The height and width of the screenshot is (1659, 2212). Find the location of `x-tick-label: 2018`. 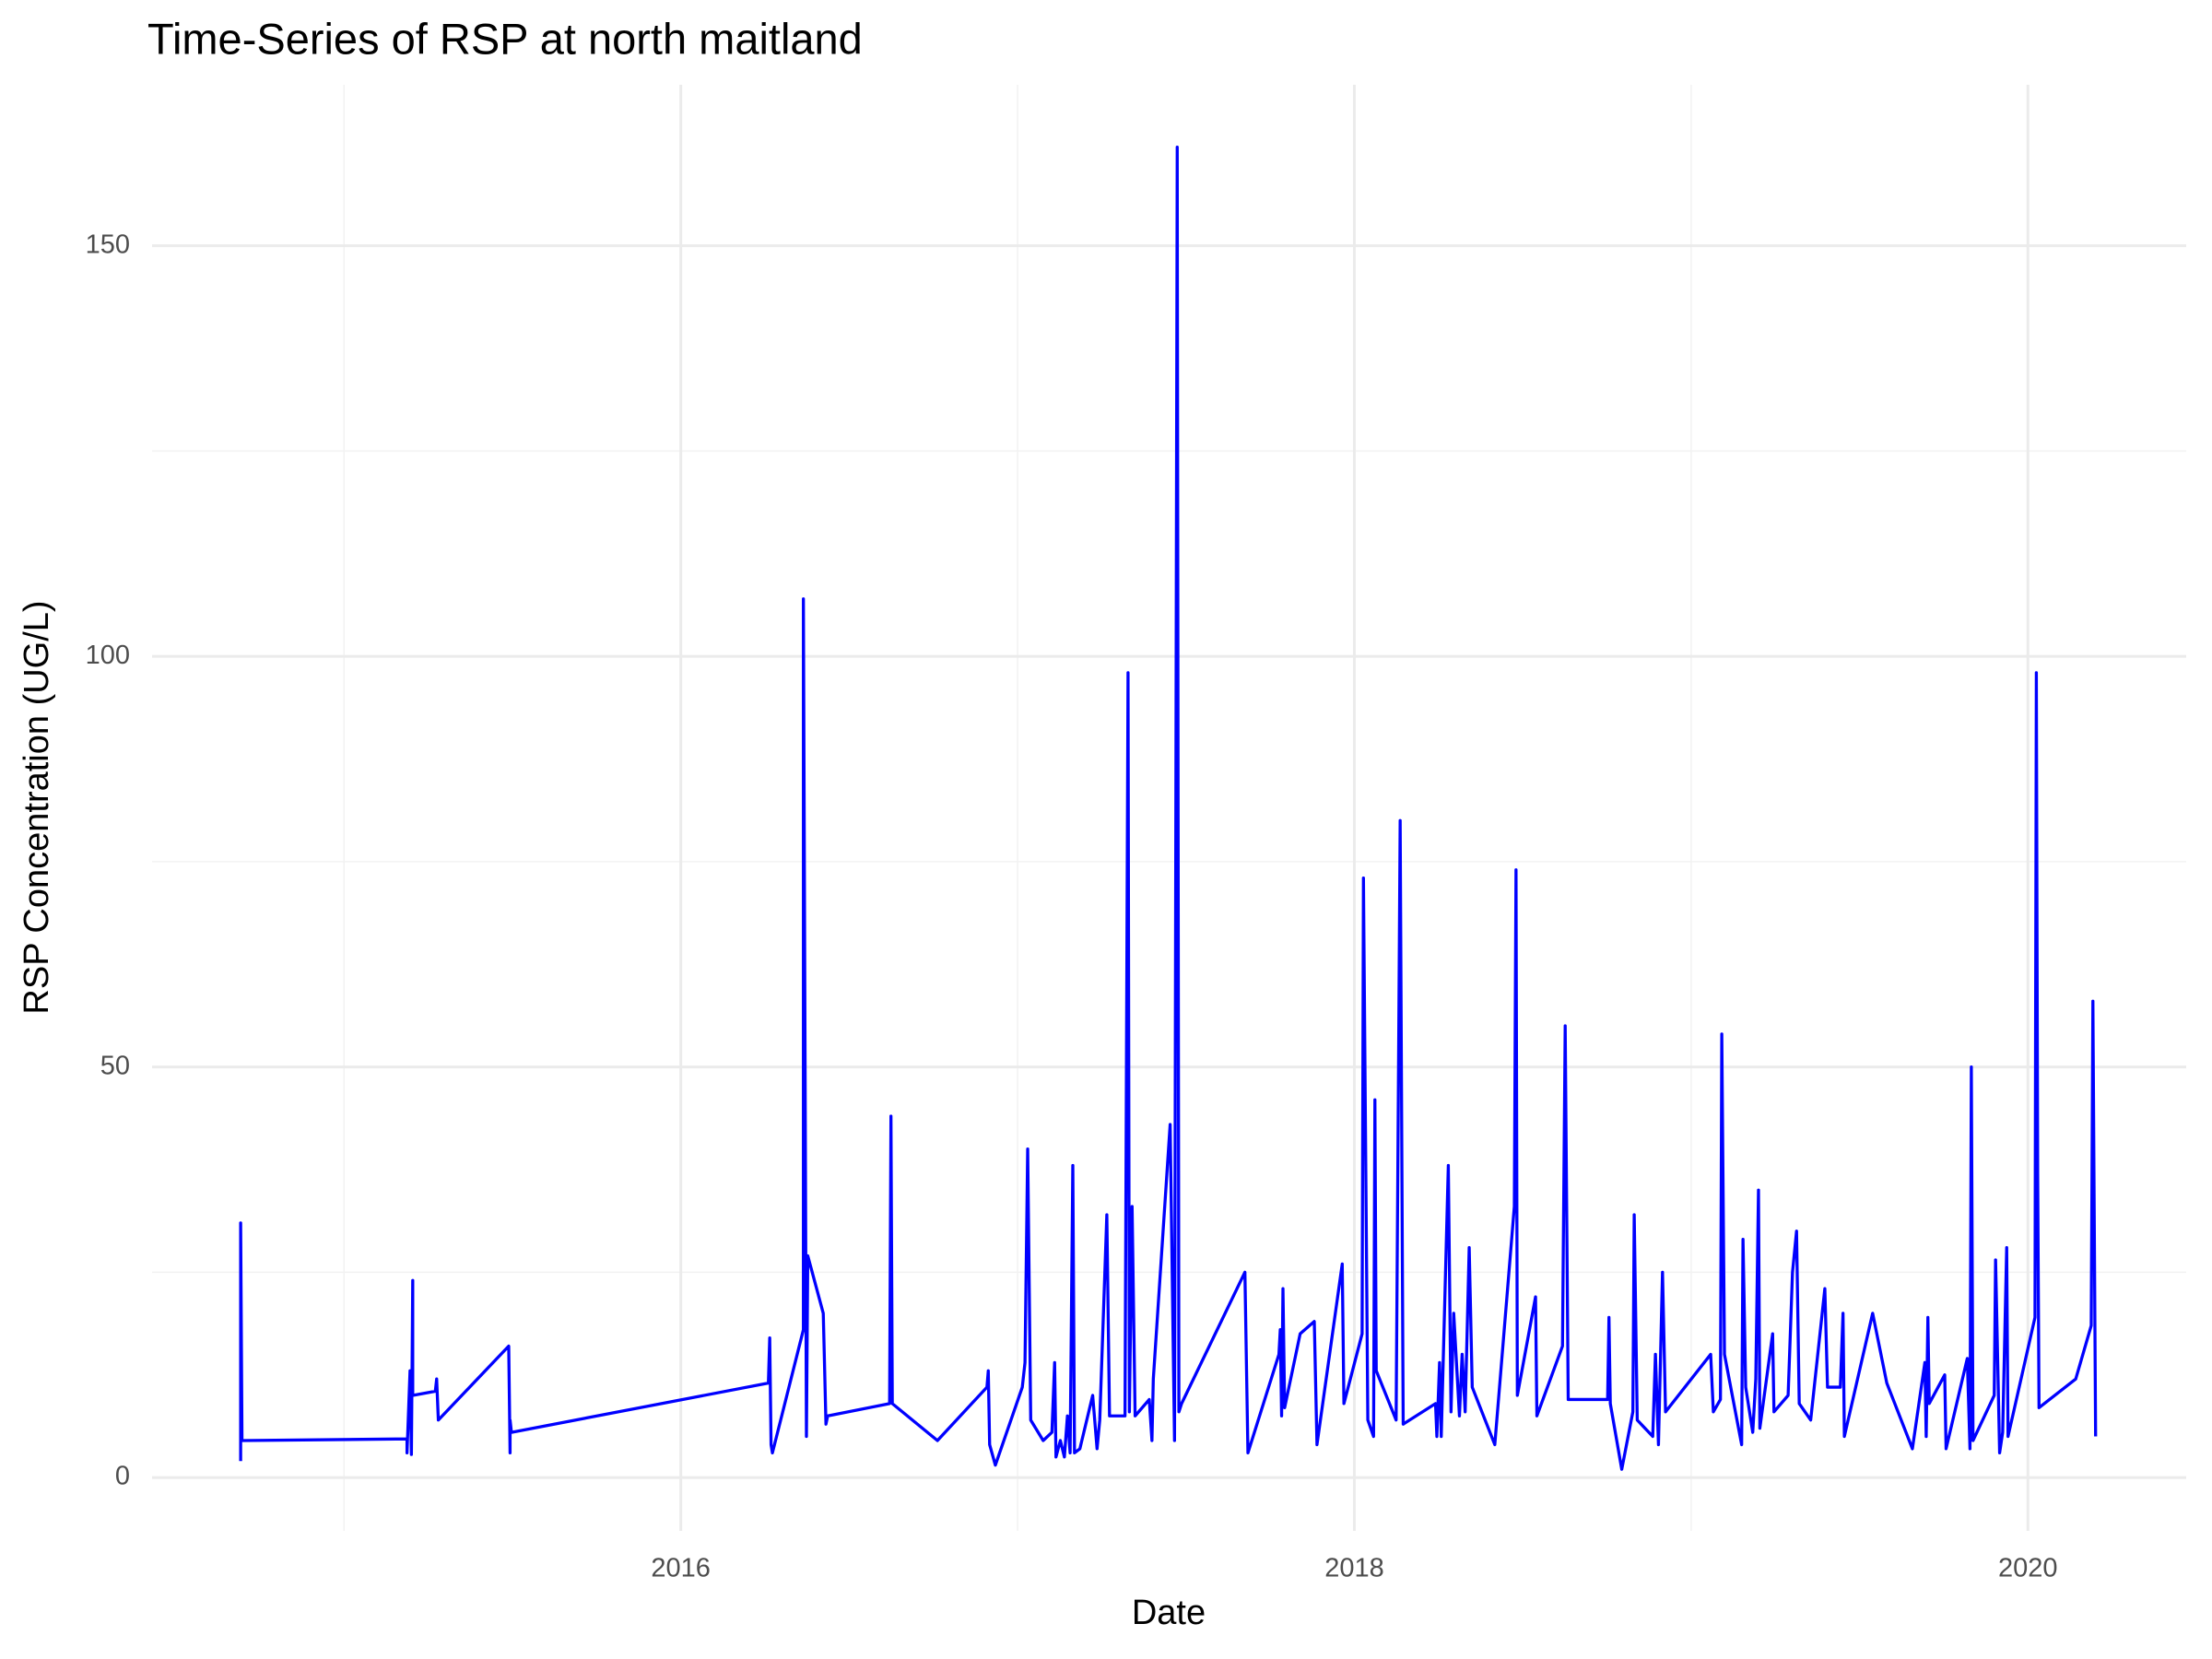

x-tick-label: 2018 is located at coordinates (1354, 1568).